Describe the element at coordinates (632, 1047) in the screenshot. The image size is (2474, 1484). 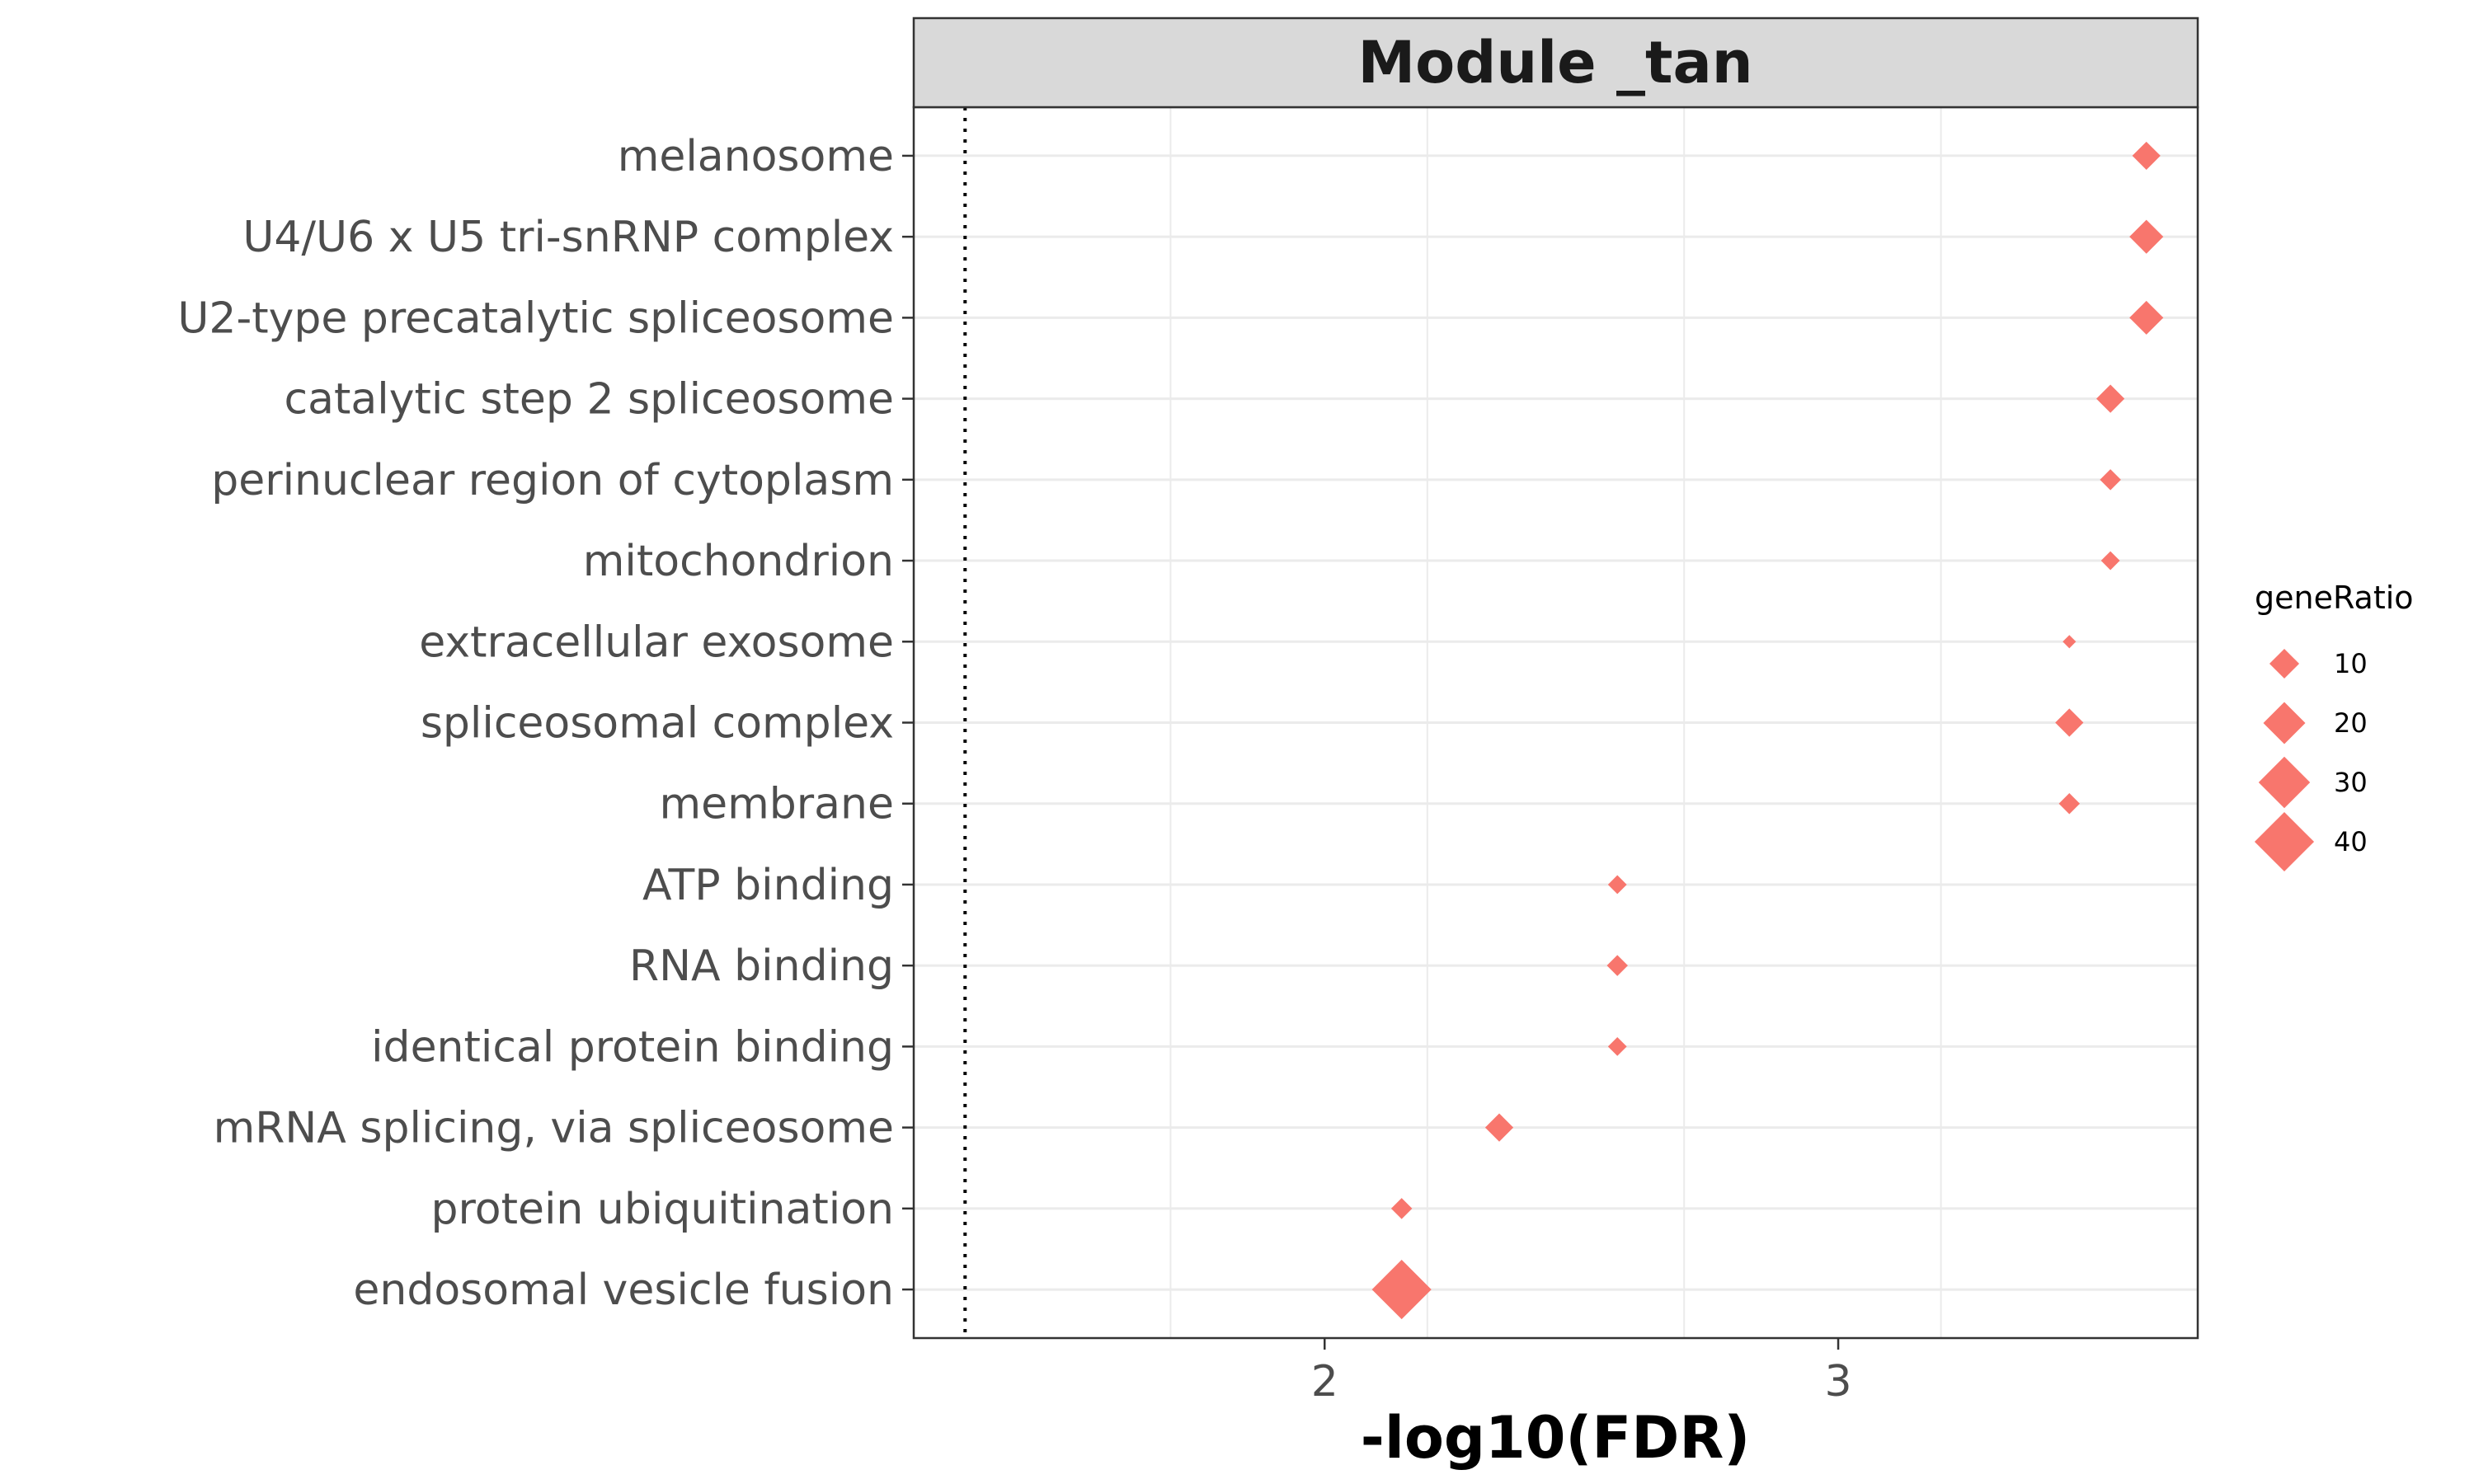
I see `y-tick-label: identical protein binding` at that location.